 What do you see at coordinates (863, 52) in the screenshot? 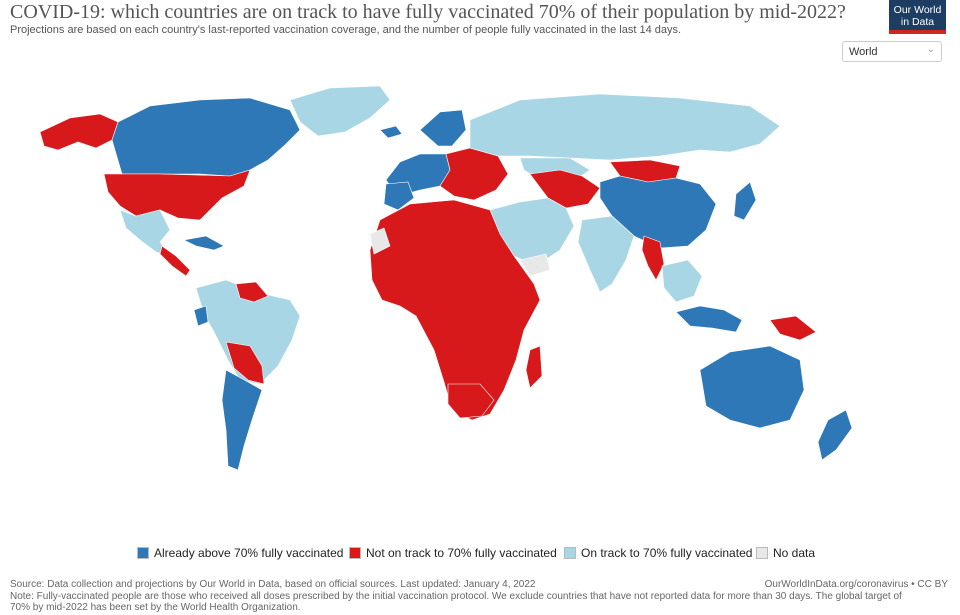
I see `region-select-value: World` at bounding box center [863, 52].